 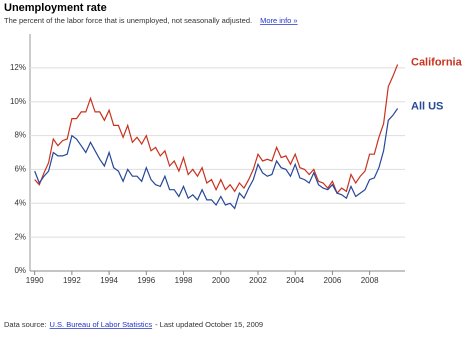 I want to click on source-link: U.S. Bureau of Labor Statistics, so click(x=101, y=324).